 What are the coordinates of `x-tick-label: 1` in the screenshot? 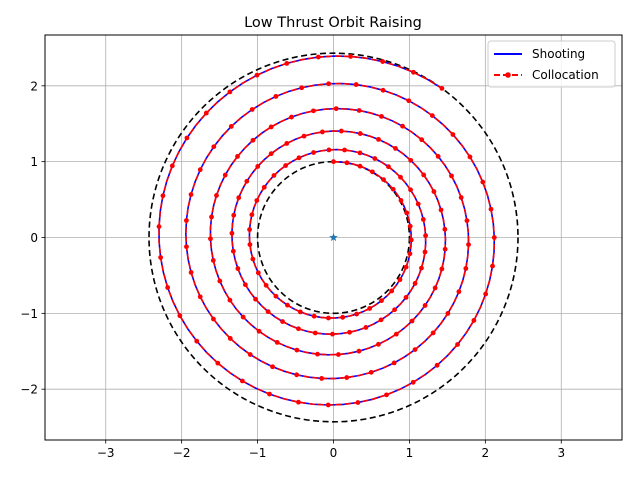 It's located at (410, 453).